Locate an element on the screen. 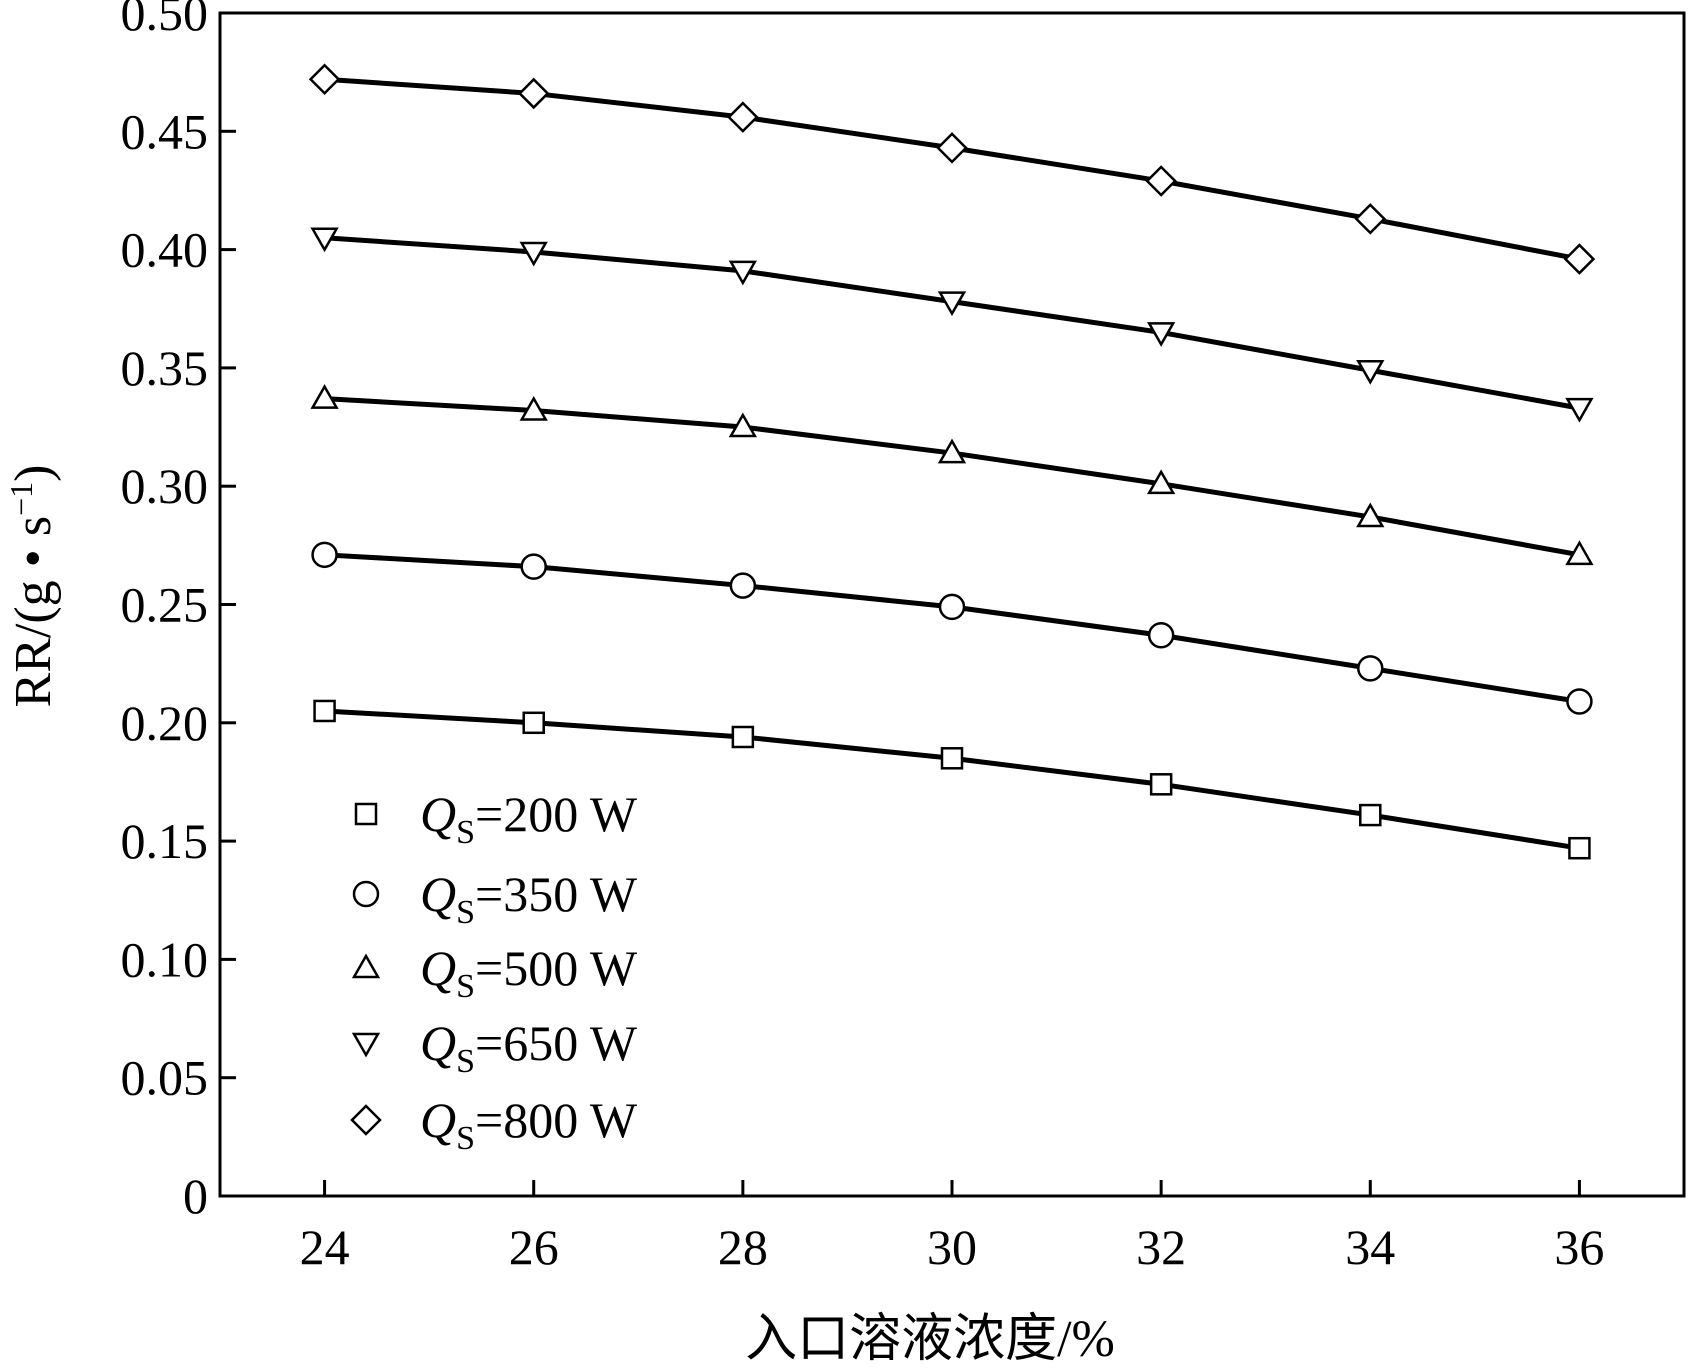 This screenshot has width=1688, height=1369. legend-label: QS=200 W is located at coordinates (529, 818).